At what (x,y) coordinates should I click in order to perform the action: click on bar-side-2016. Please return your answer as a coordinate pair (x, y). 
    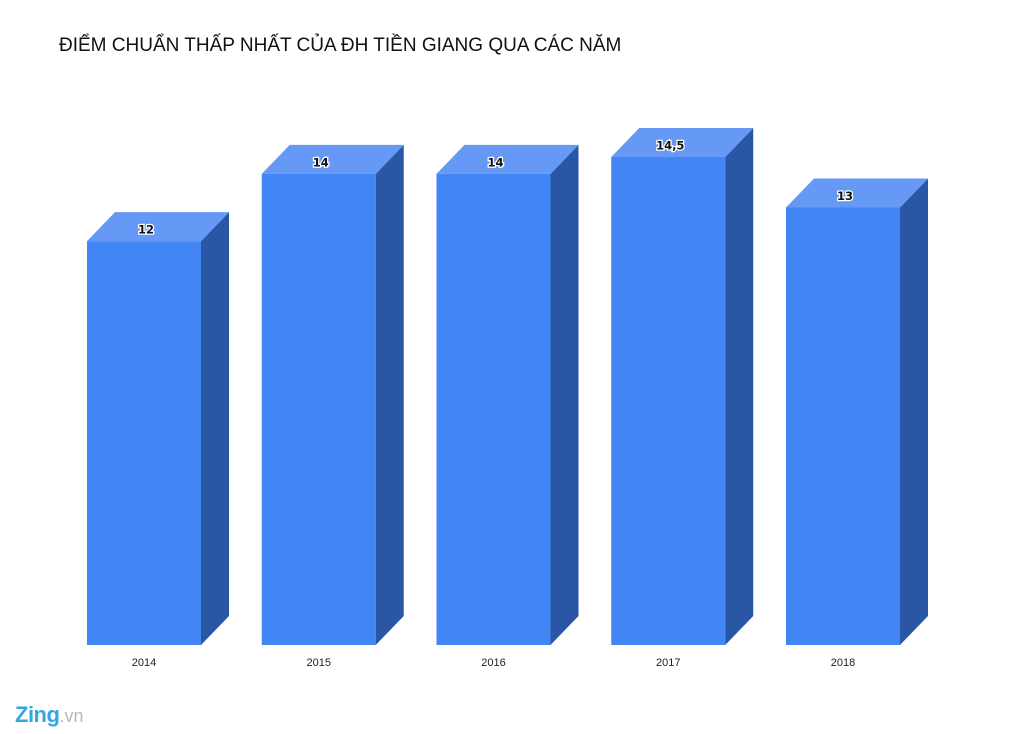
    Looking at the image, I should click on (564, 395).